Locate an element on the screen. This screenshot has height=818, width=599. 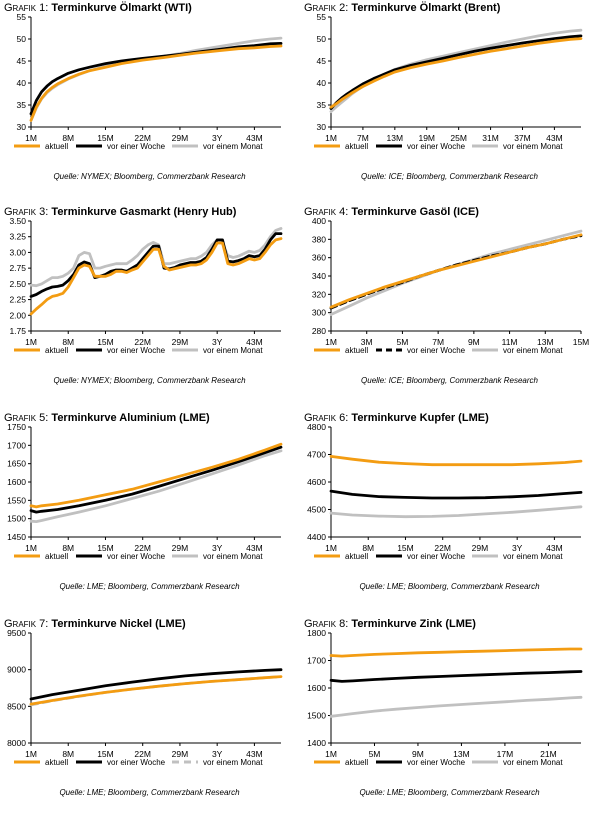
y-tick-label: 1600 is located at coordinates (316, 688).